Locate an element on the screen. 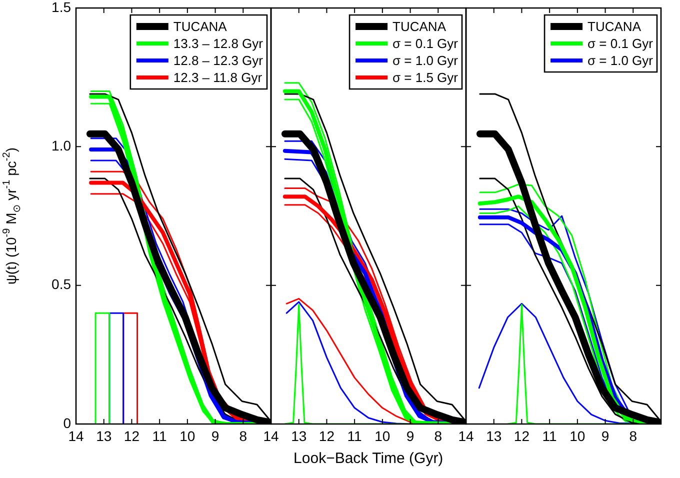 This screenshot has width=680, height=478. x-axis-title: Look−Back Time (Gyr) is located at coordinates (369, 459).